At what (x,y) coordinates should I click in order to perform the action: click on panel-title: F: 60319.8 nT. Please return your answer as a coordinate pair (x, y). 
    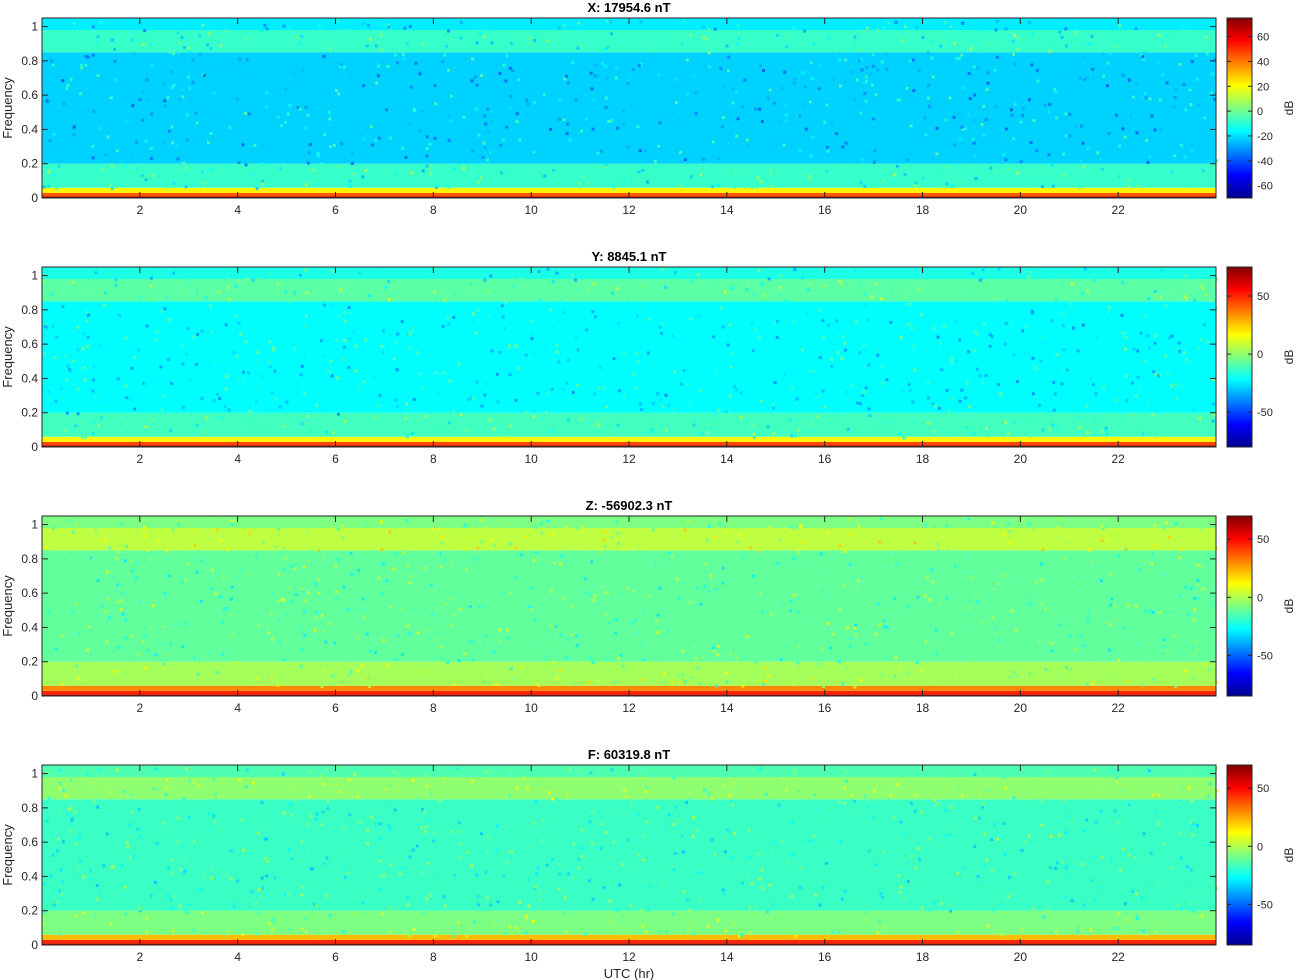
    Looking at the image, I should click on (629, 754).